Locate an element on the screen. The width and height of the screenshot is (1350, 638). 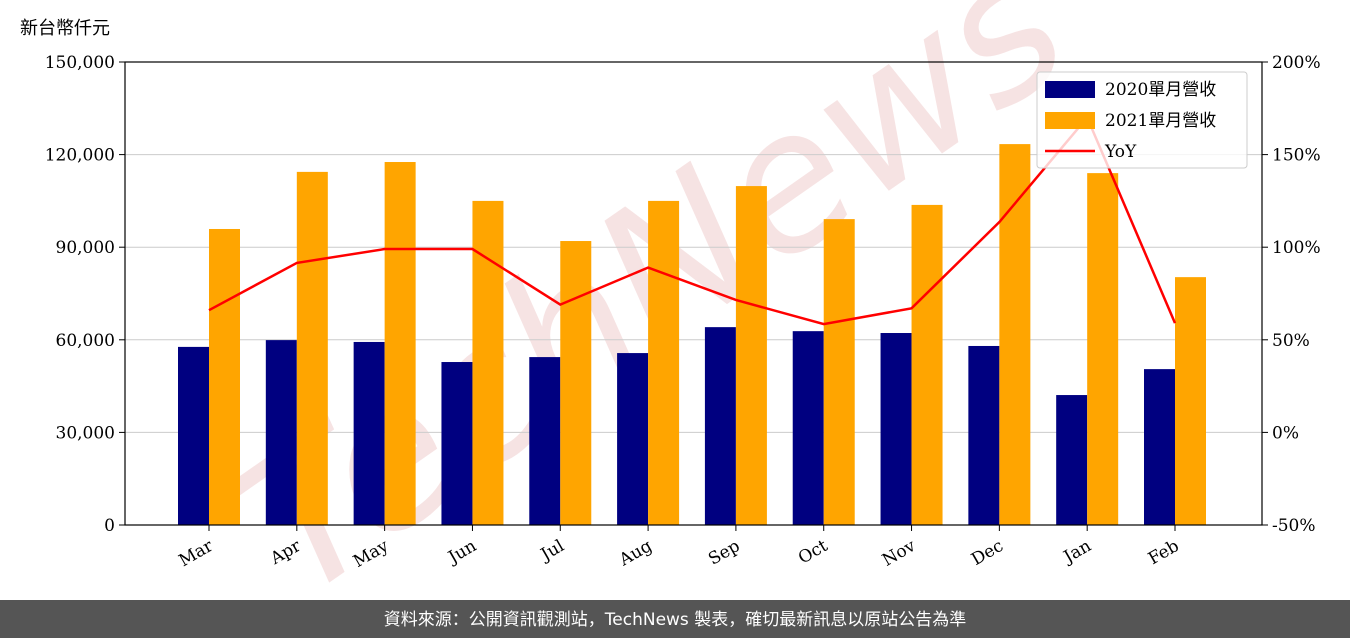
y2-tick-label: 150% is located at coordinates (1296, 156).